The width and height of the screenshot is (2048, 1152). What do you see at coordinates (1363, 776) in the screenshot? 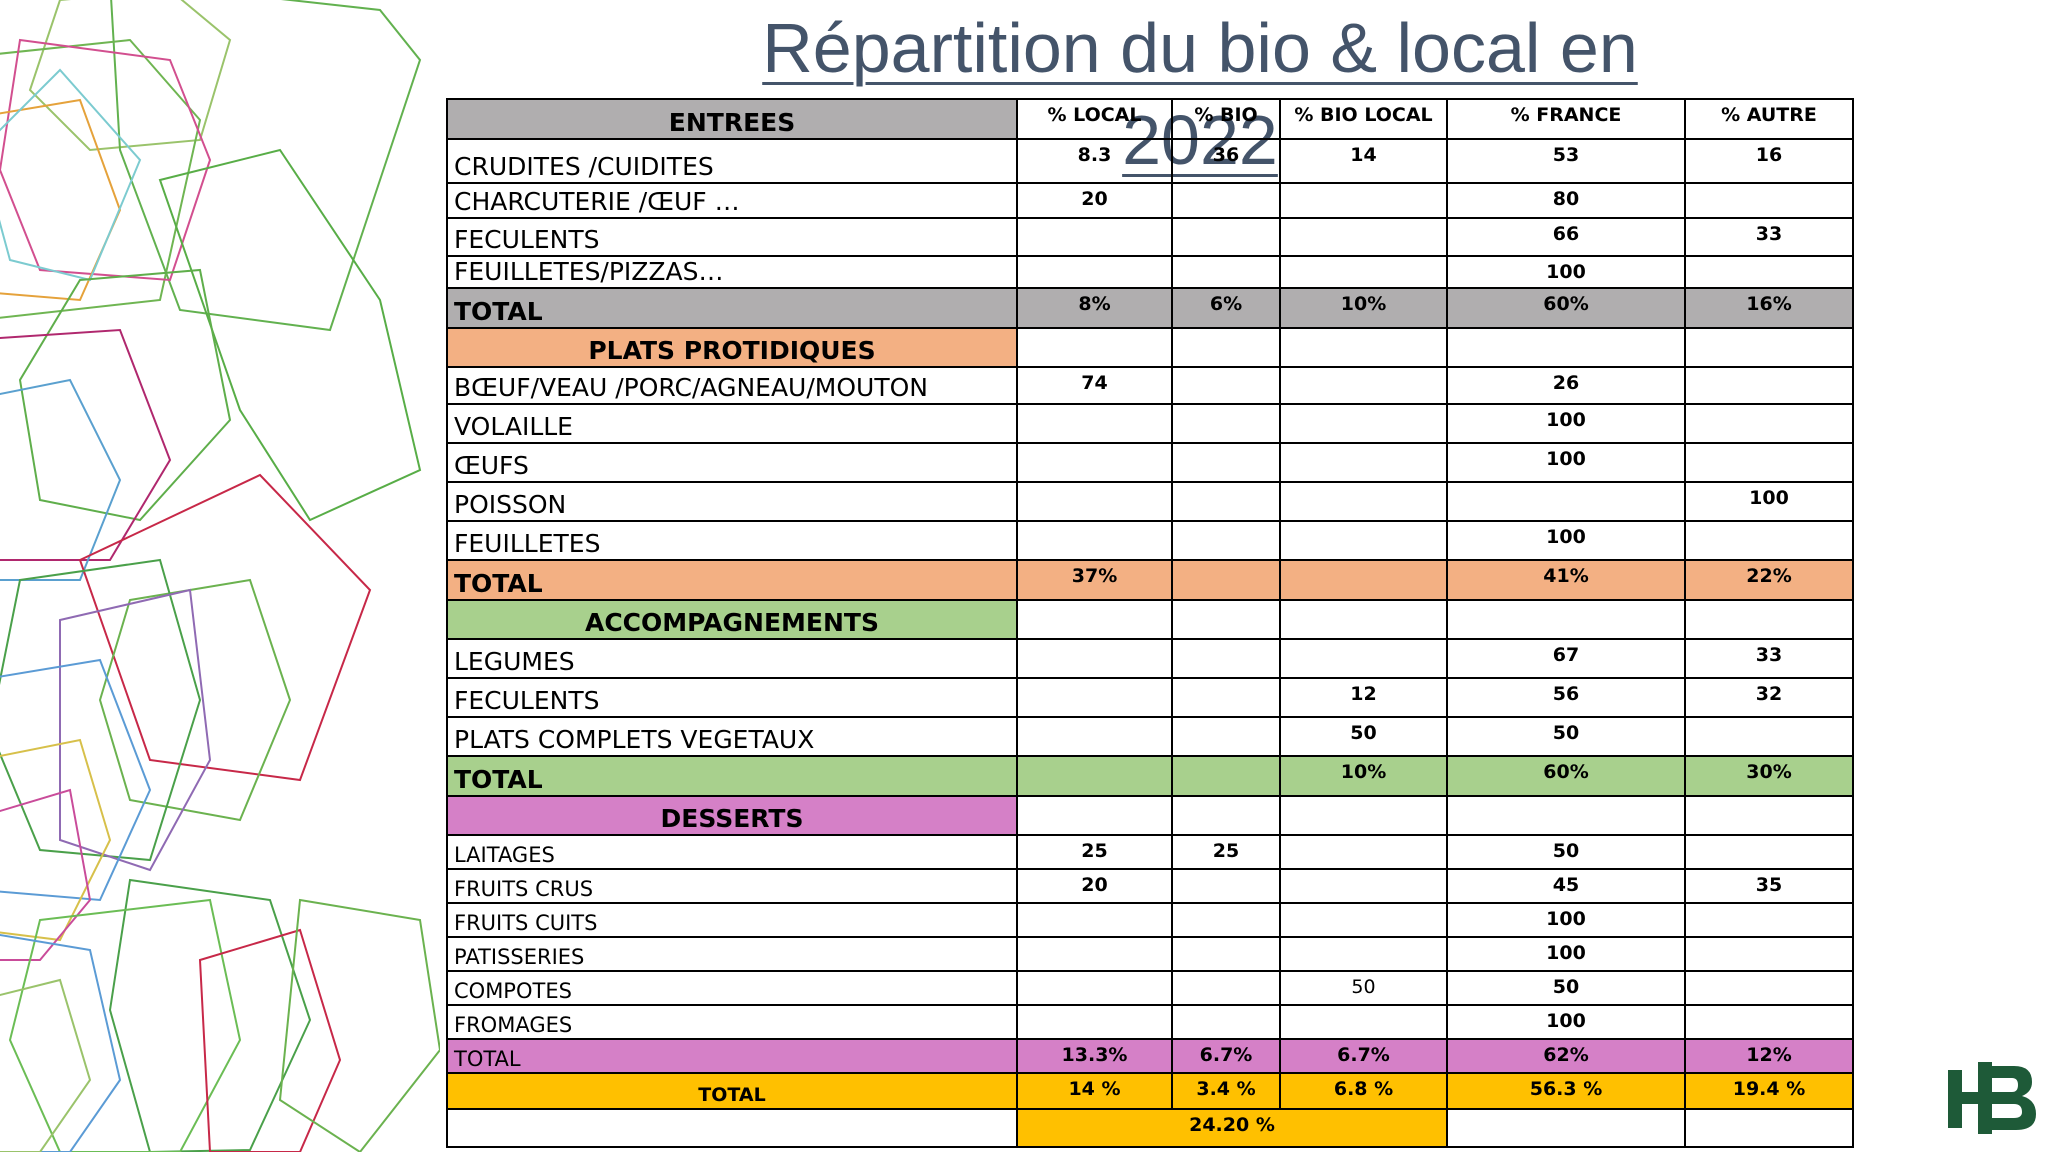
I see `total-value: 10%` at bounding box center [1363, 776].